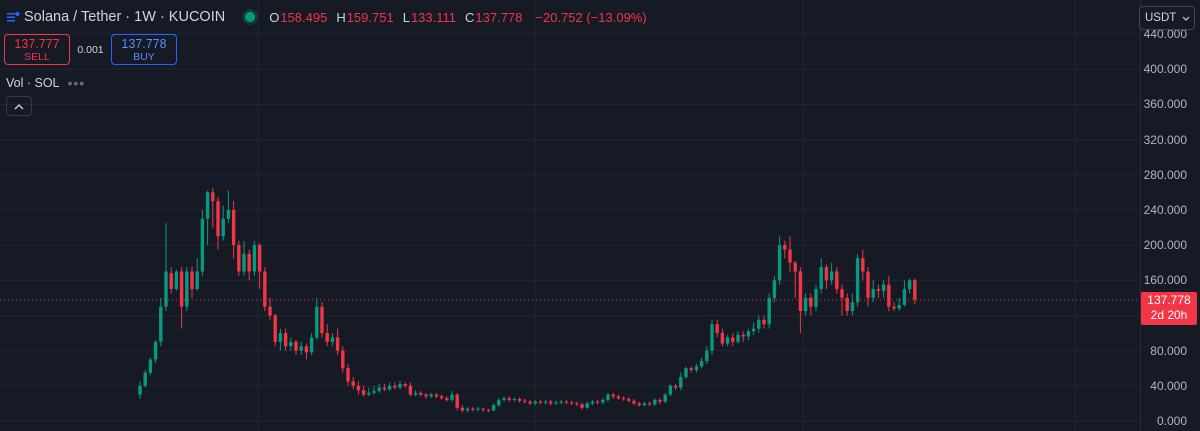 The width and height of the screenshot is (1200, 431). What do you see at coordinates (1167, 18) in the screenshot?
I see `currency-select: USDT` at bounding box center [1167, 18].